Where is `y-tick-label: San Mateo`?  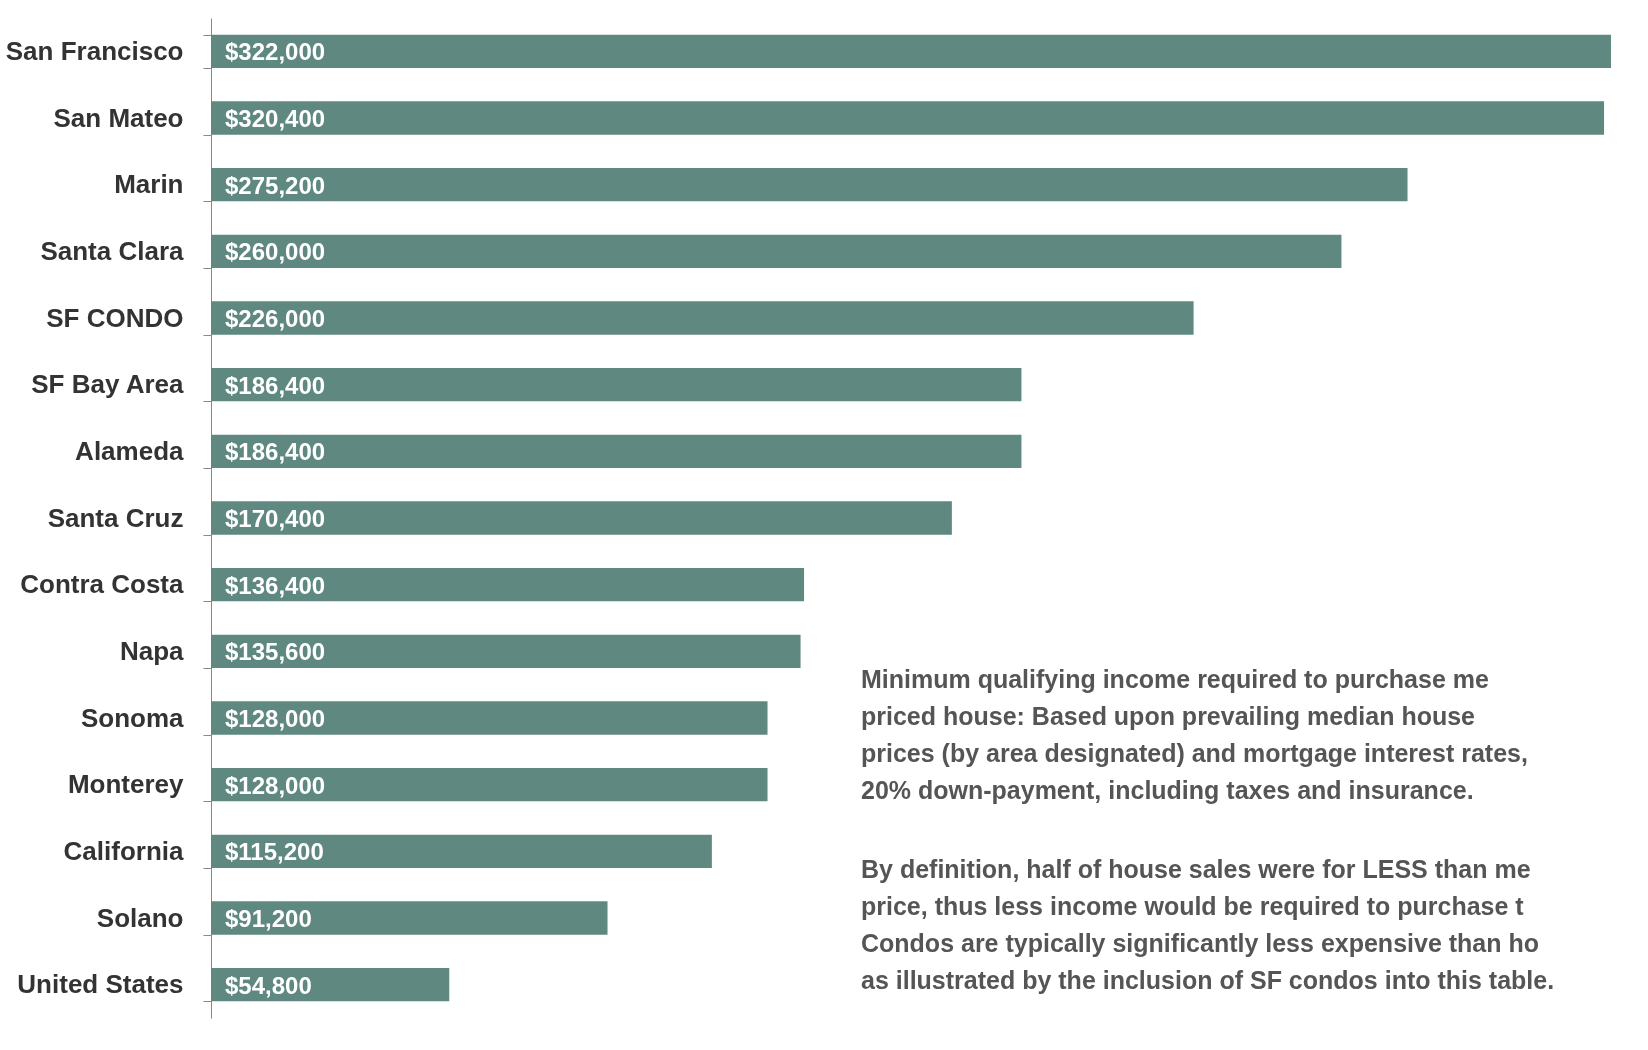
y-tick-label: San Mateo is located at coordinates (118, 117).